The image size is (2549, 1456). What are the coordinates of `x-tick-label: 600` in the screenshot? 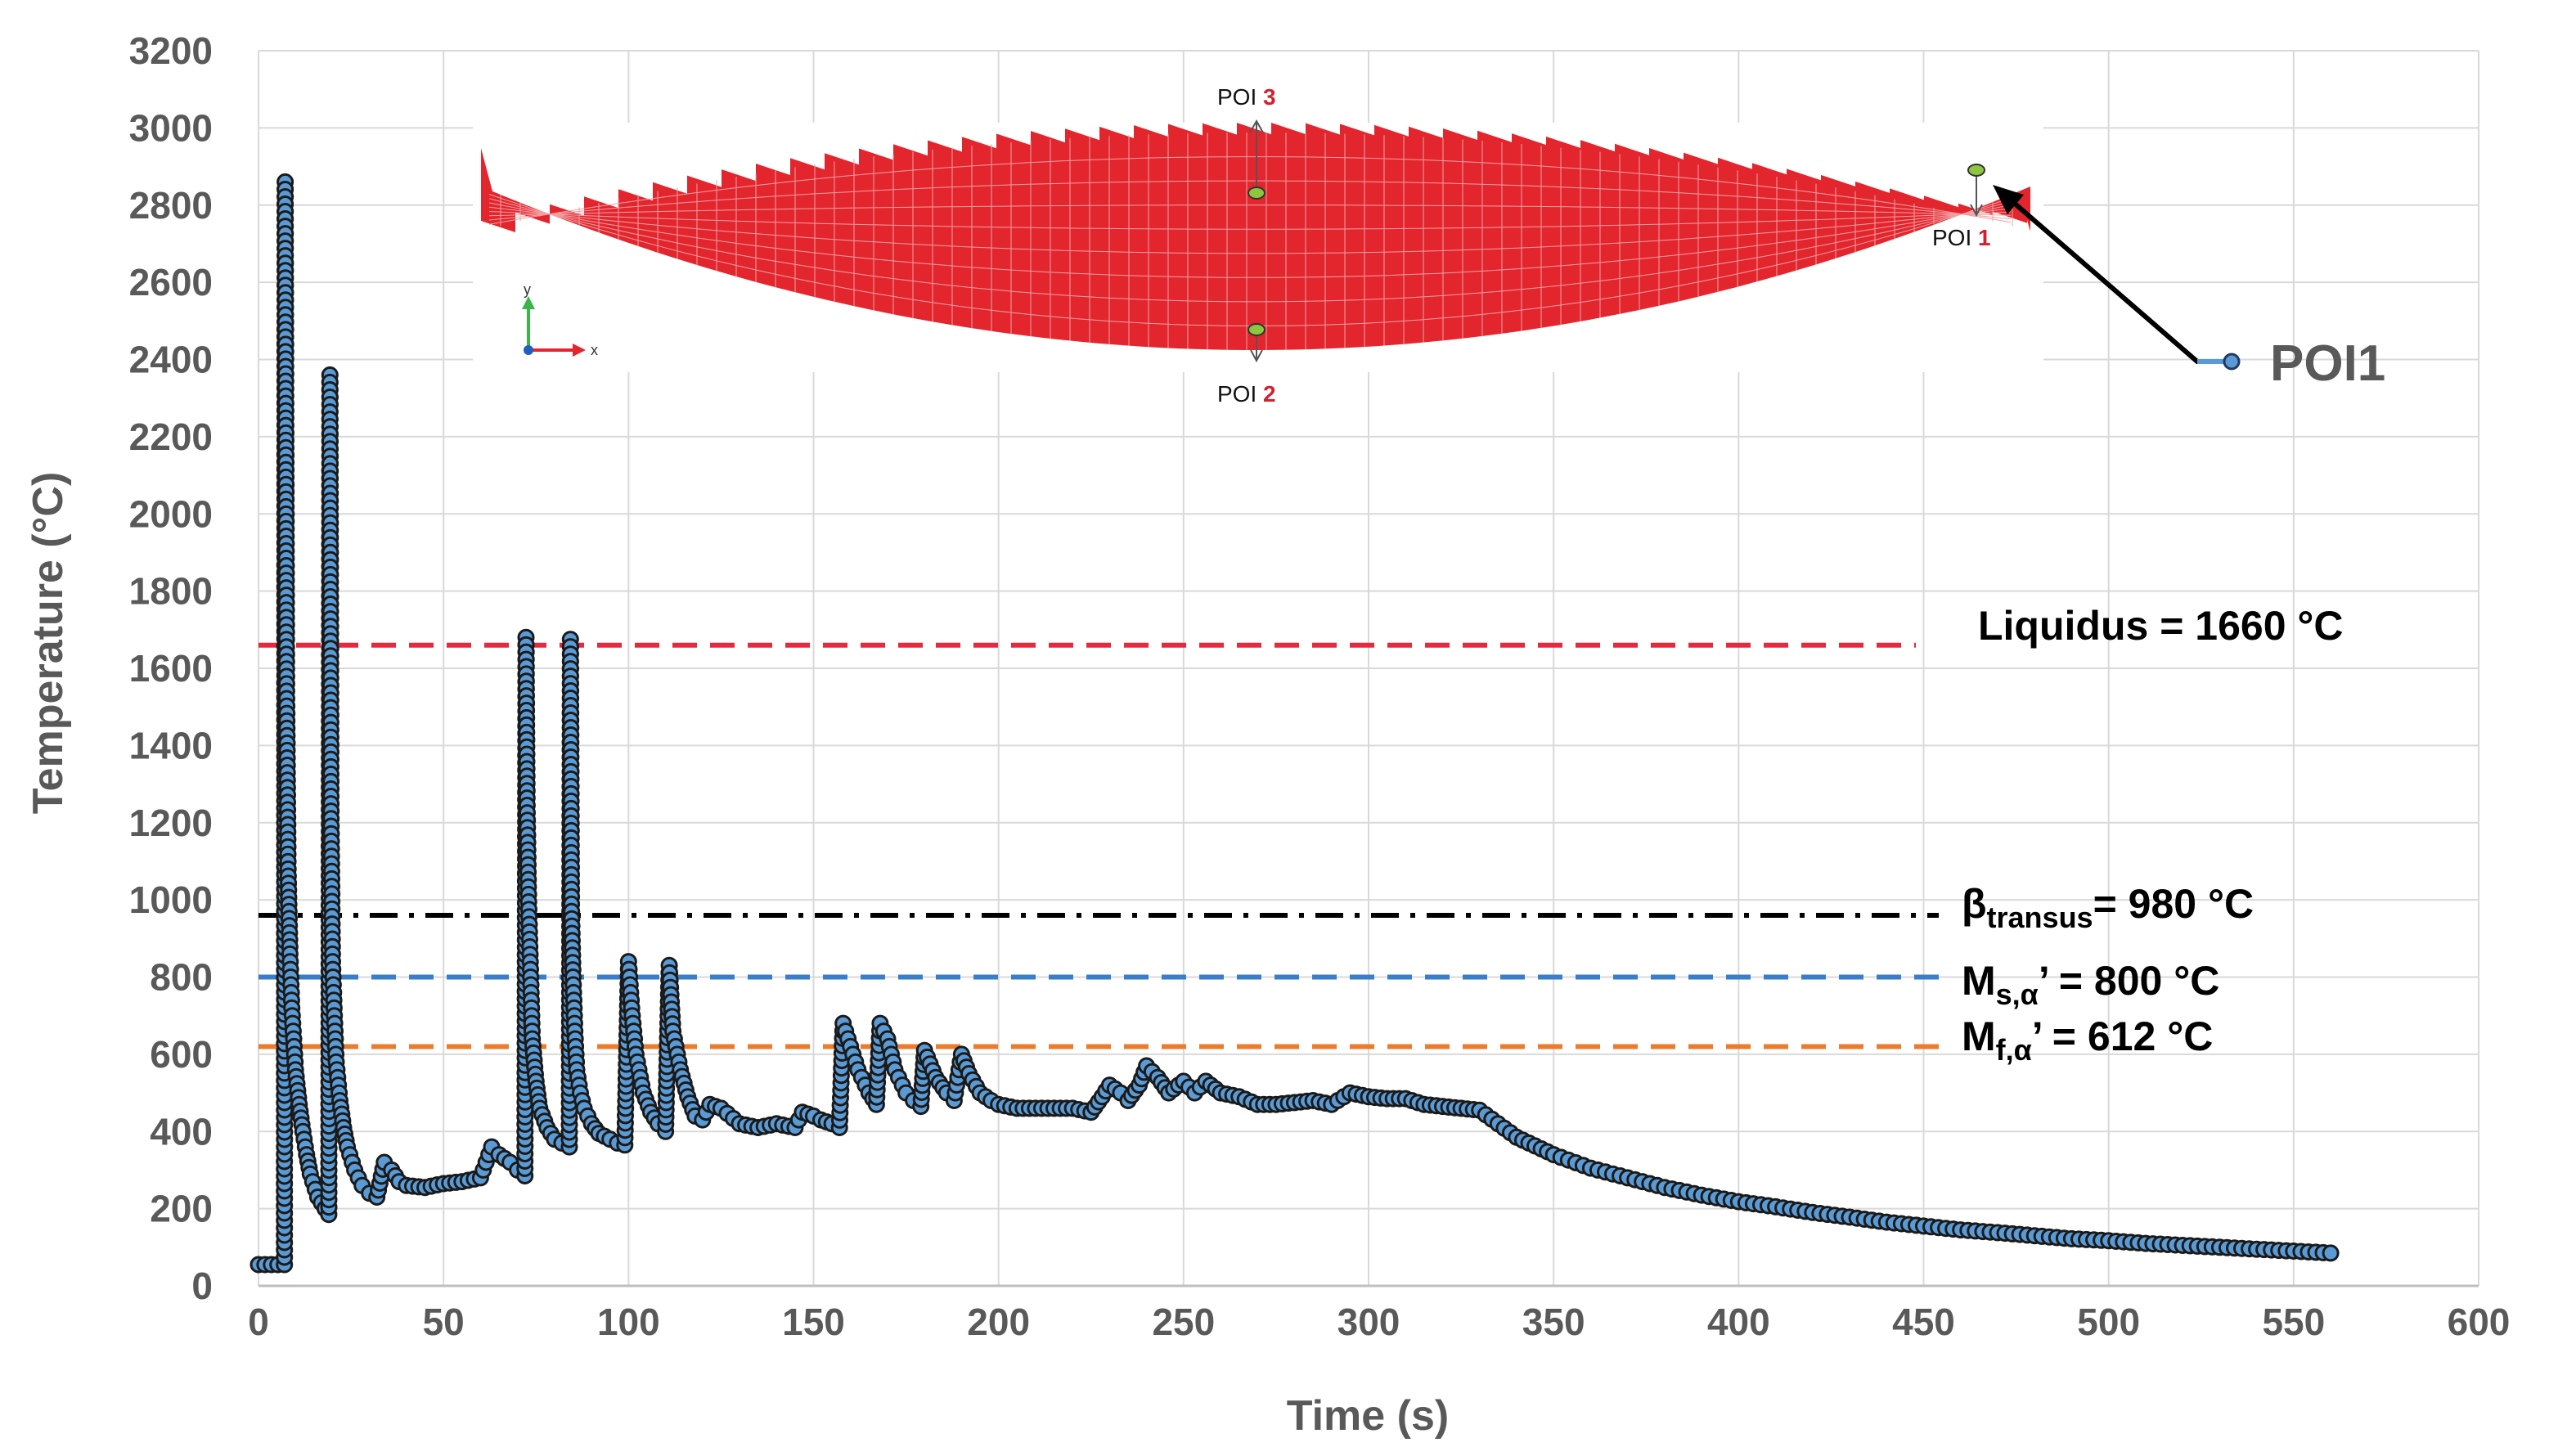 It's located at (2479, 1322).